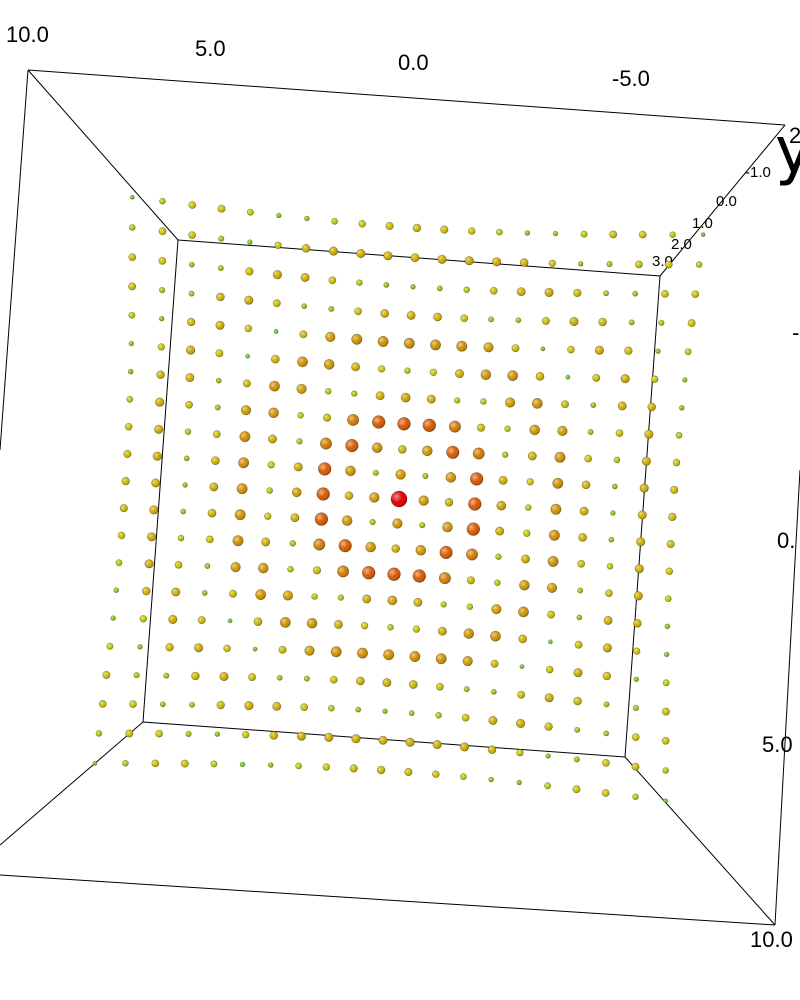  I want to click on box-outer-top-edge, so click(406, 97).